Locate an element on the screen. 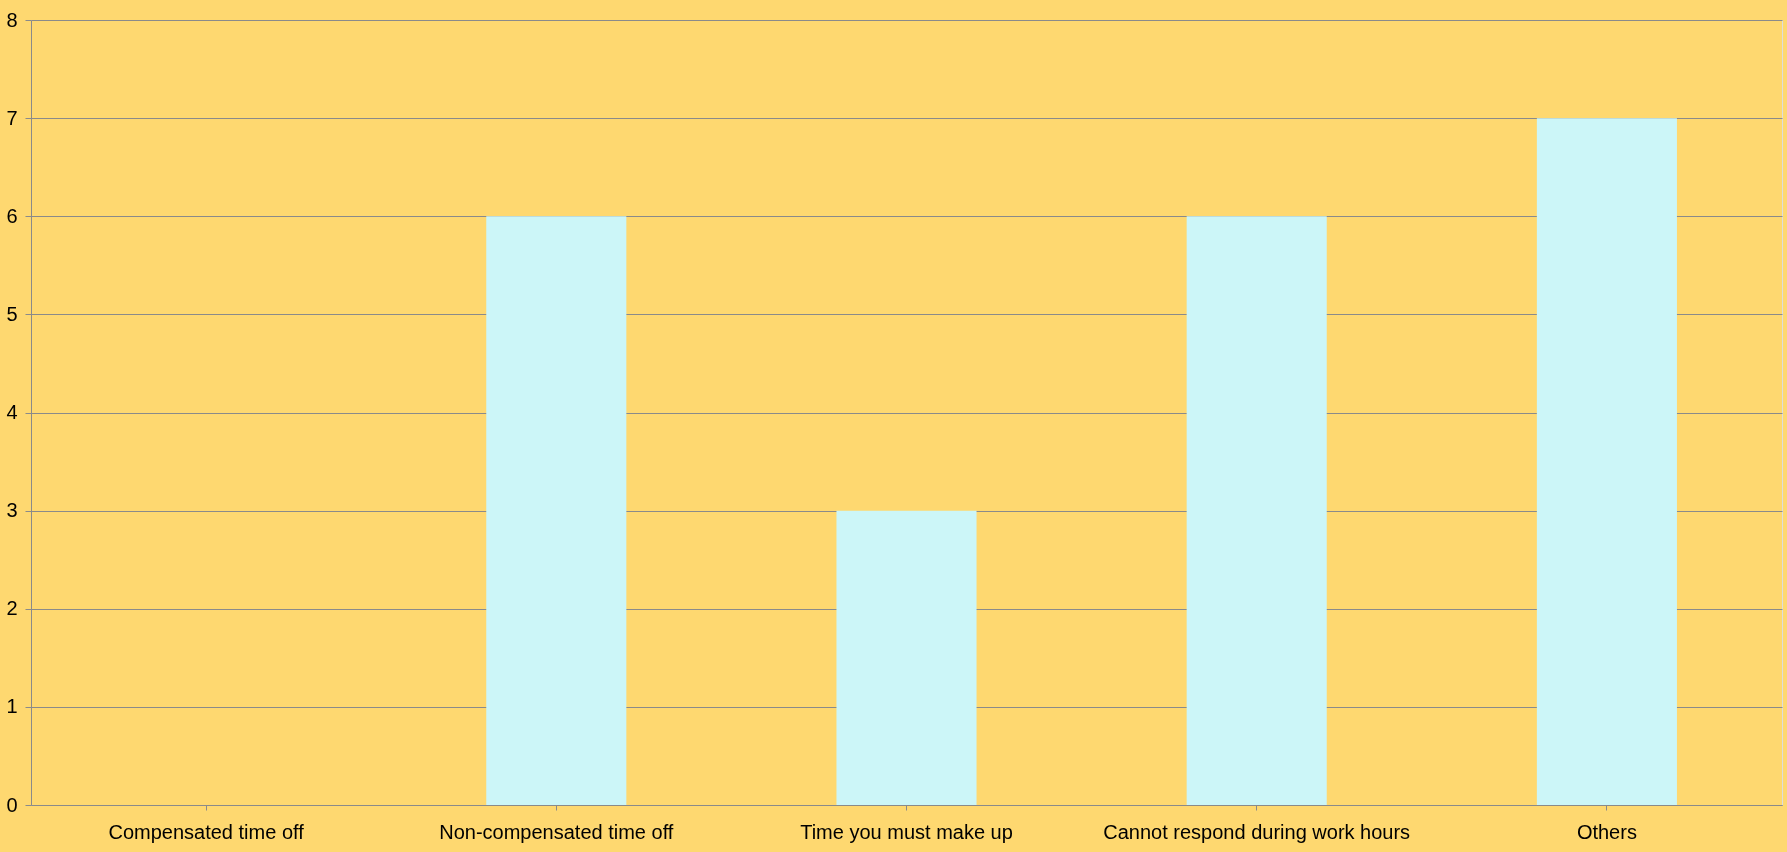 The width and height of the screenshot is (1787, 852). x-tick-label: Time you must make up is located at coordinates (906, 831).